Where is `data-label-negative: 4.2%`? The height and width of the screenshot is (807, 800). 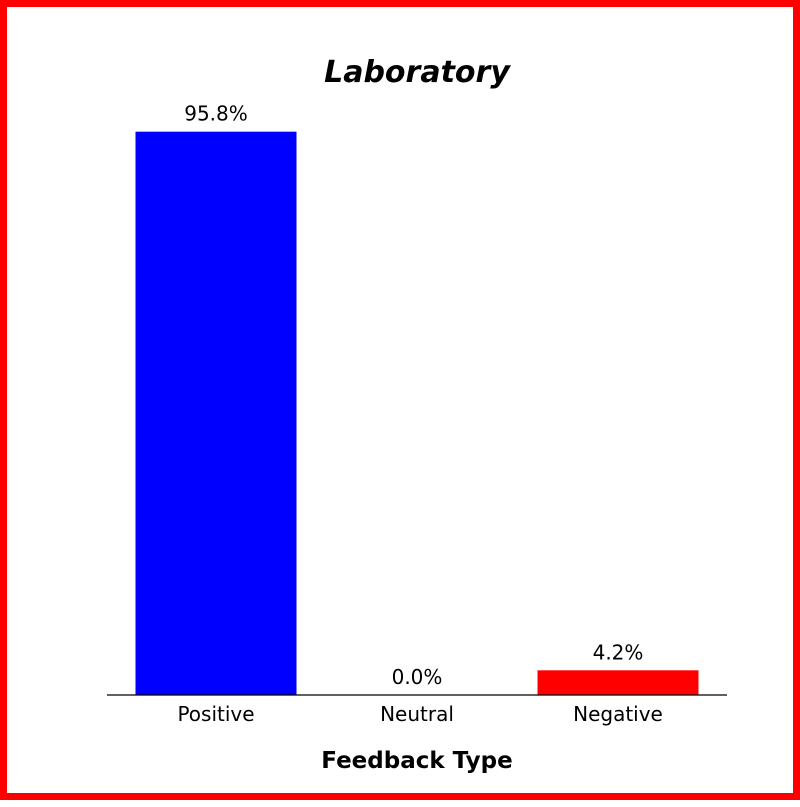
data-label-negative: 4.2% is located at coordinates (618, 652).